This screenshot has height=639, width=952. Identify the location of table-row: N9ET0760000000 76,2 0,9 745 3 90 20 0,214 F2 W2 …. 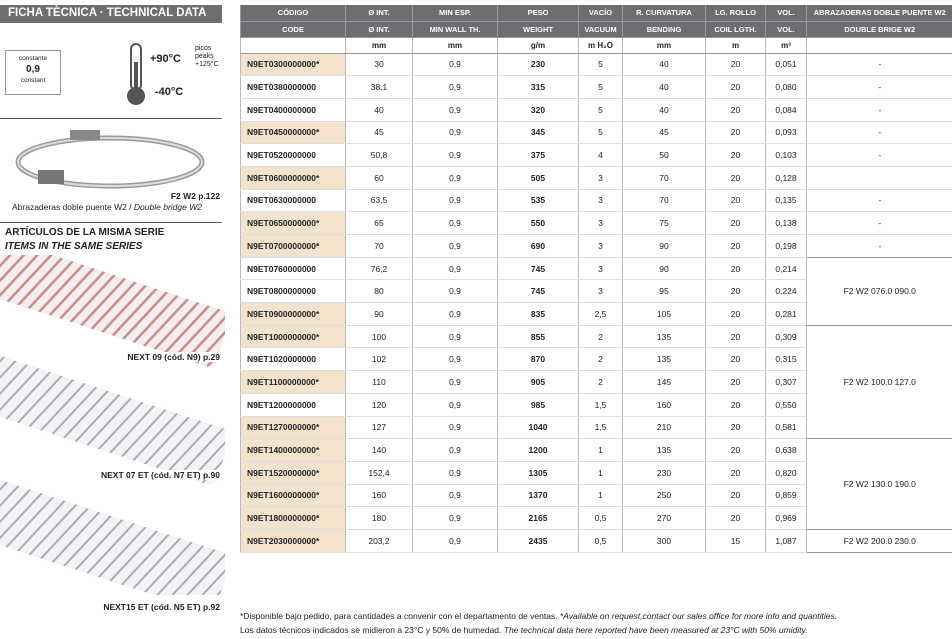
(596, 291).